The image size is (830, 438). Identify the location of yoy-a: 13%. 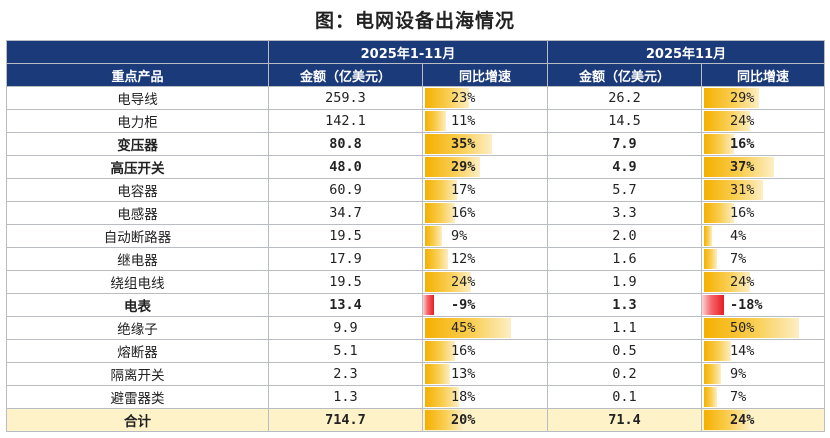
(485, 374).